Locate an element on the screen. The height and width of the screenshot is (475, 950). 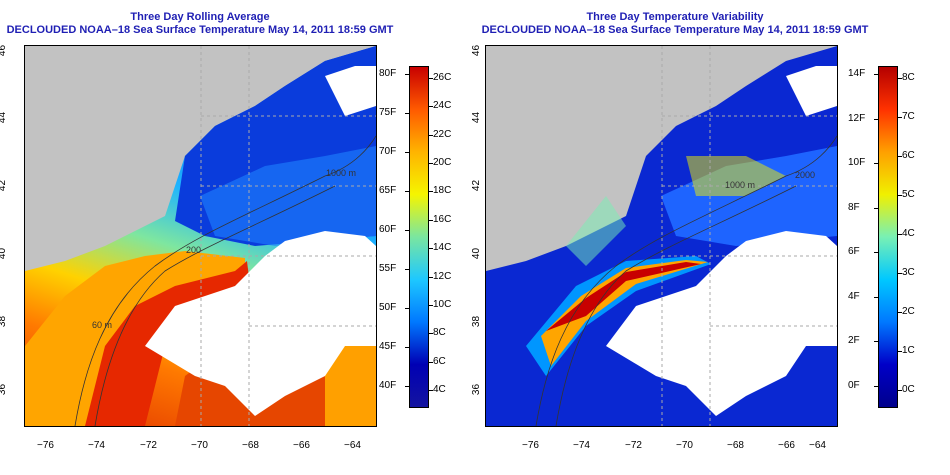
colorbar-right-label: 3C is located at coordinates (908, 272).